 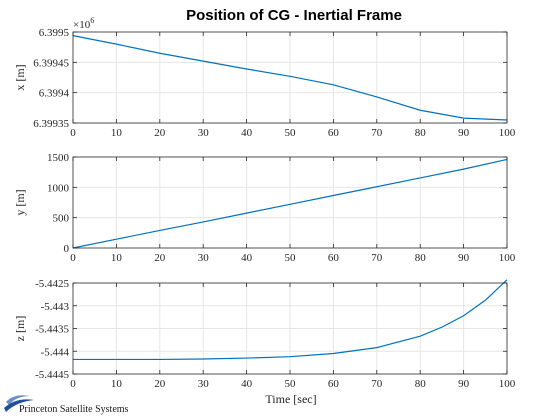 I want to click on x-y-tick-label: 6.3994, so click(x=54, y=94).